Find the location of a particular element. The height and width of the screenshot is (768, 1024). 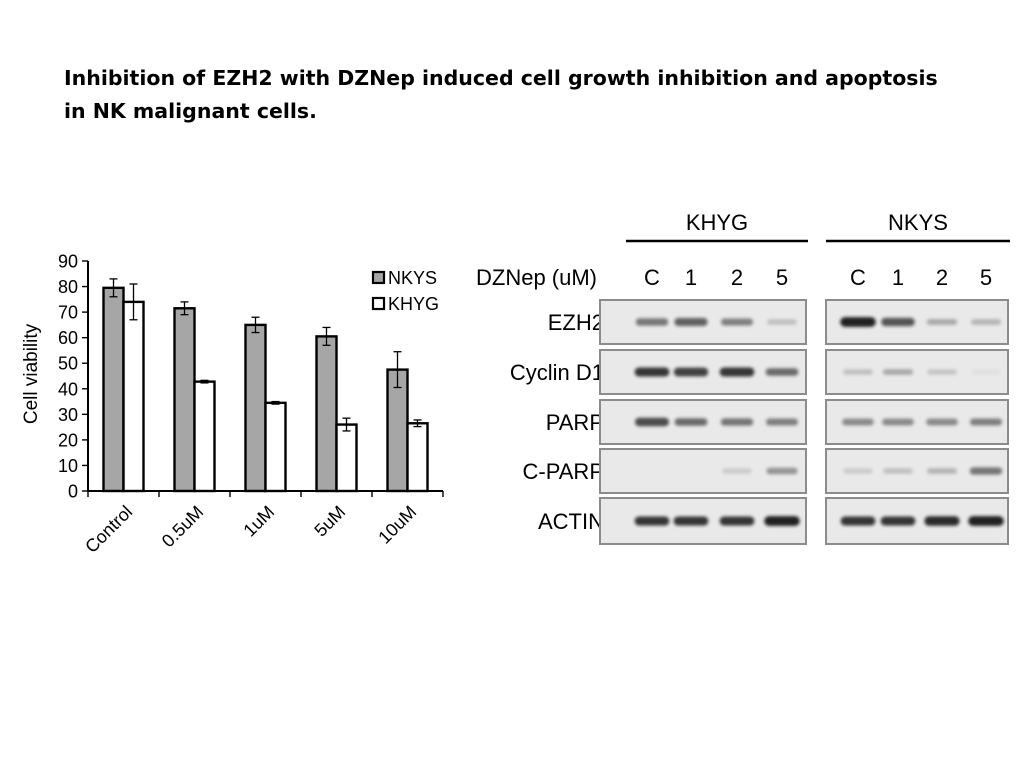

bar-nkys-control is located at coordinates (113, 389).